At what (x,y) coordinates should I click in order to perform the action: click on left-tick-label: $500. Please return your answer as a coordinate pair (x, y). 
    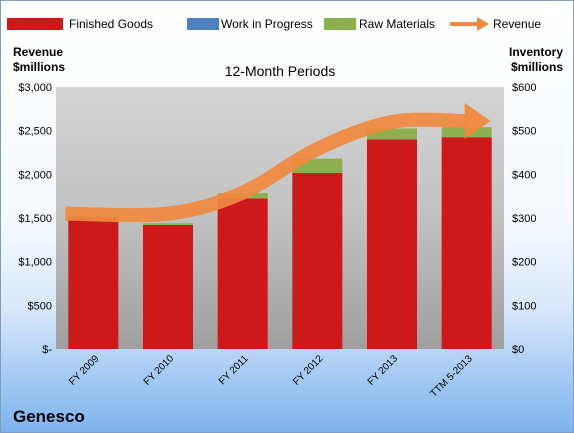
    Looking at the image, I should click on (40, 306).